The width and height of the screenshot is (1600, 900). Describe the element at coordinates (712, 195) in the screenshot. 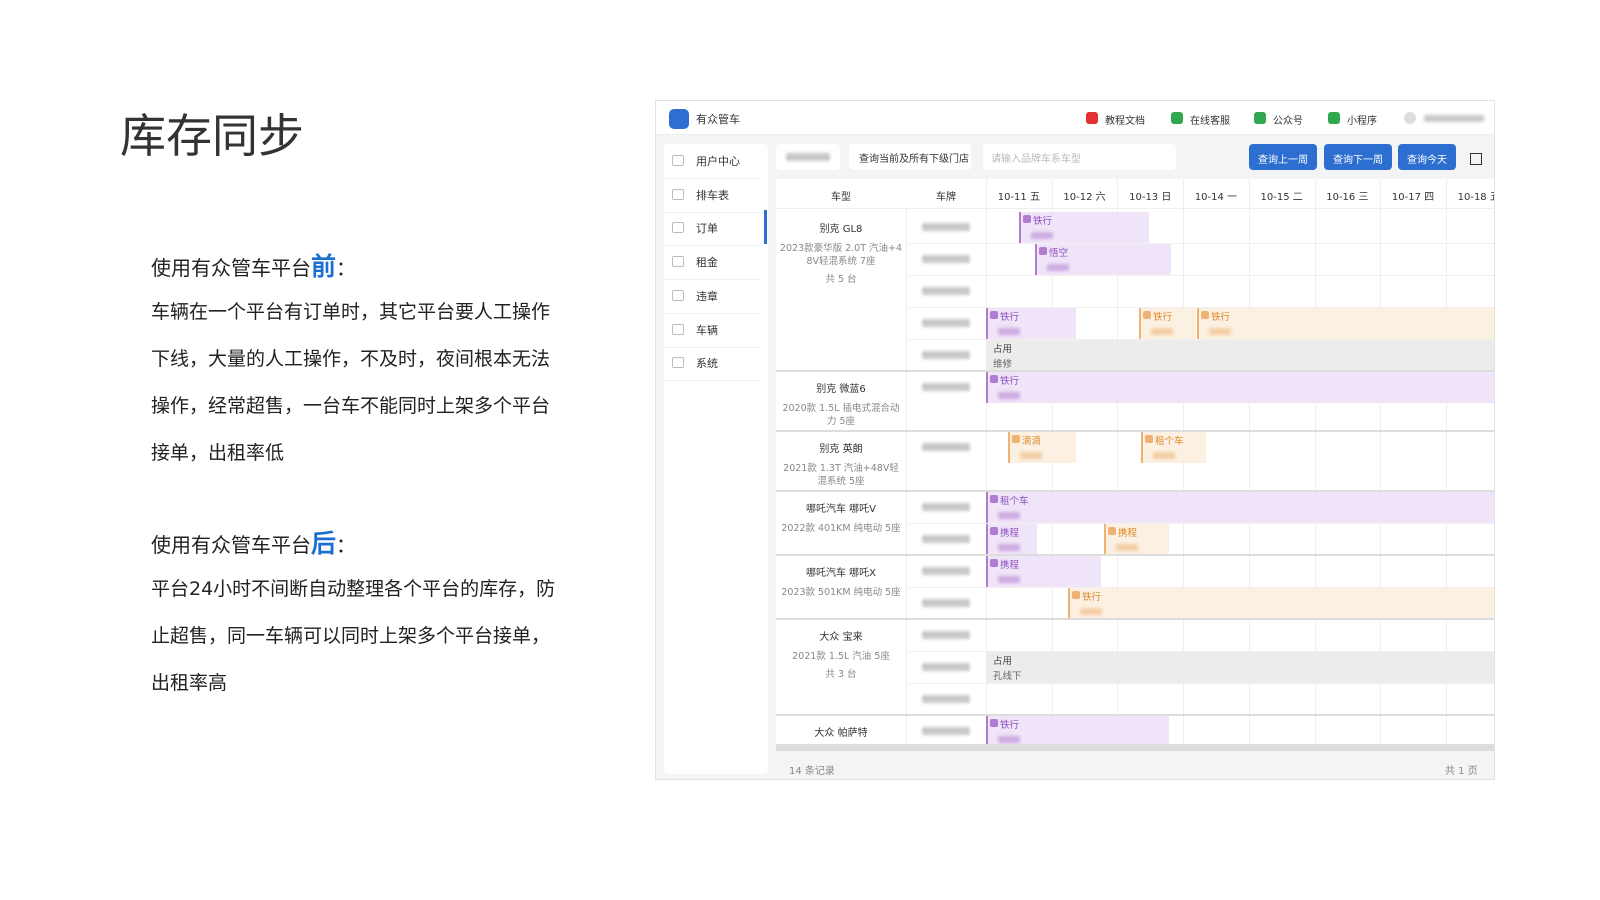

I see `menu-item: 排车表` at that location.